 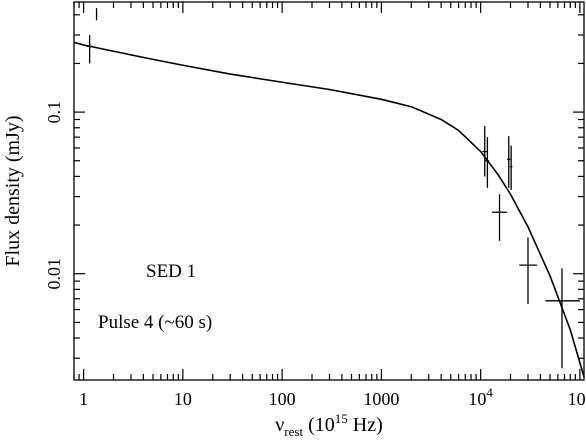 I want to click on x-axis-label-unit: Hz), so click(x=365, y=425).